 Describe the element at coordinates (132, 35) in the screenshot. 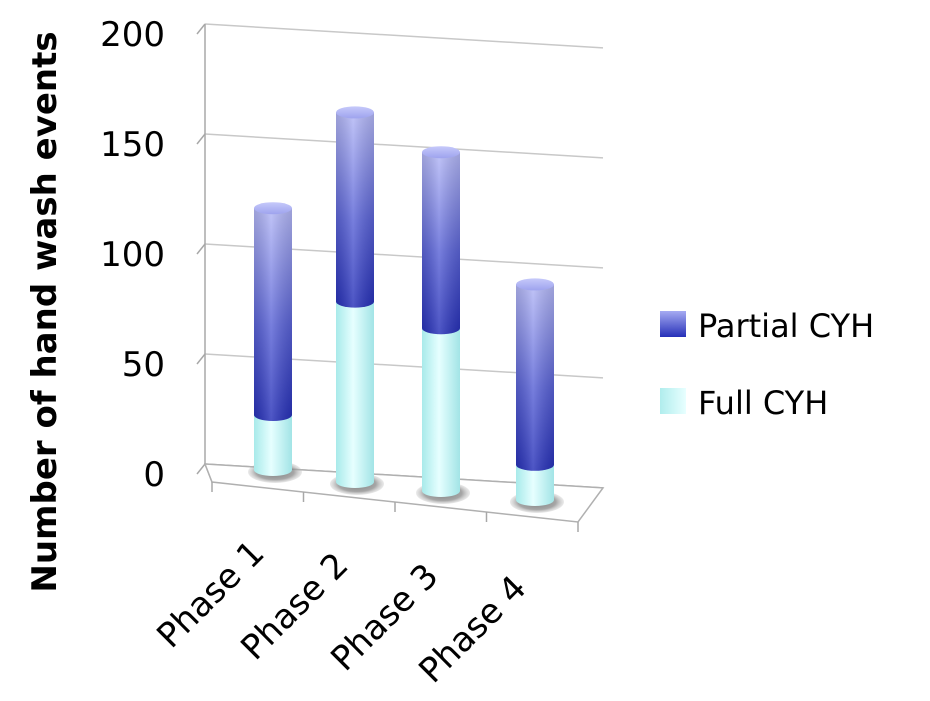

I see `y-tick-label-200: 200` at that location.